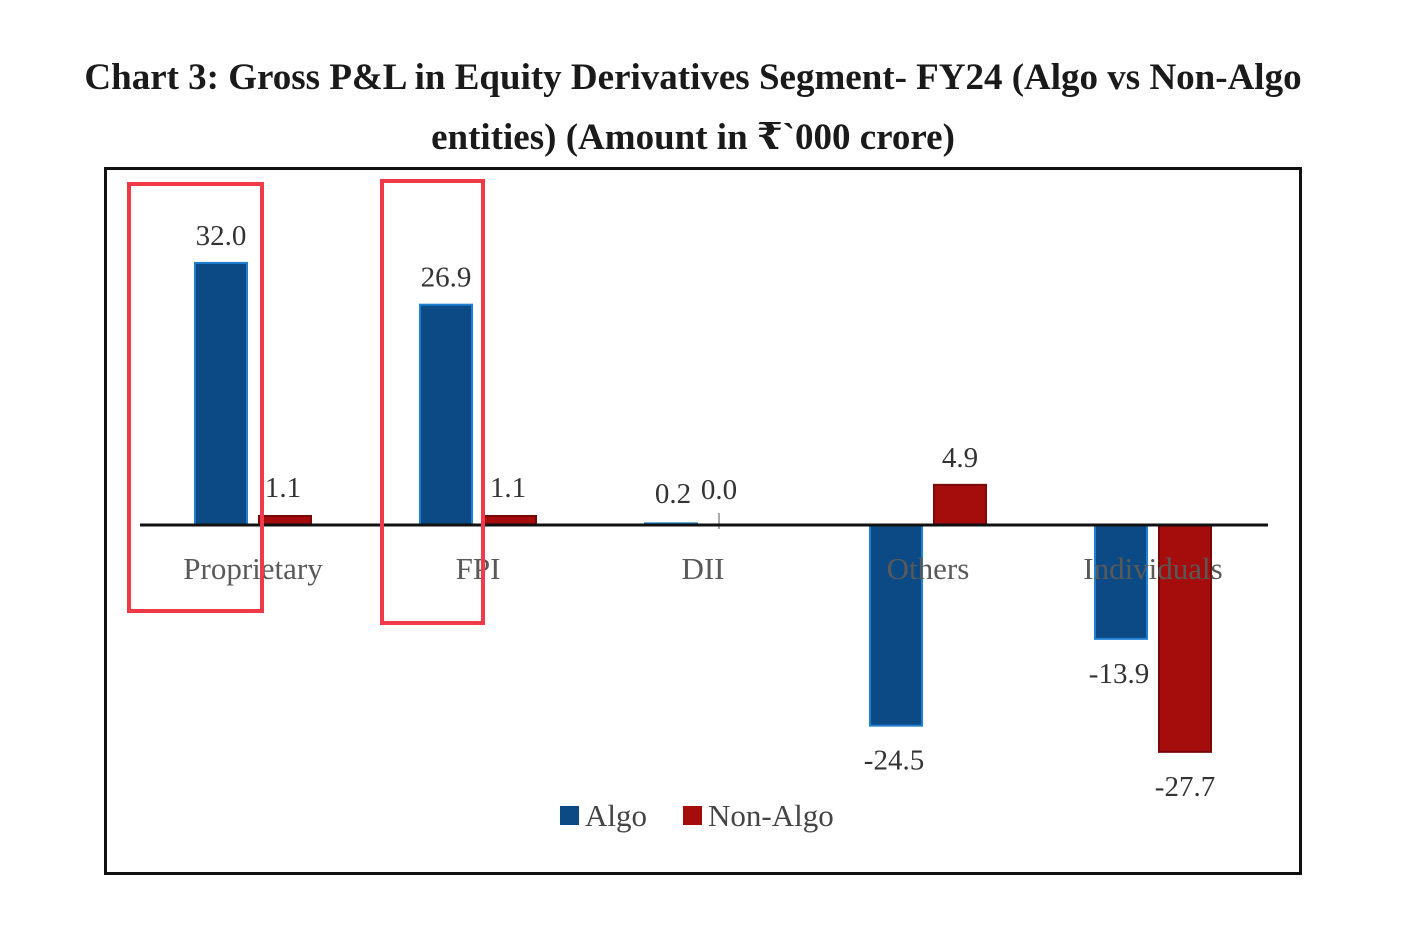 This screenshot has width=1410, height=942. What do you see at coordinates (702, 568) in the screenshot?
I see `category-label-dii: DII` at bounding box center [702, 568].